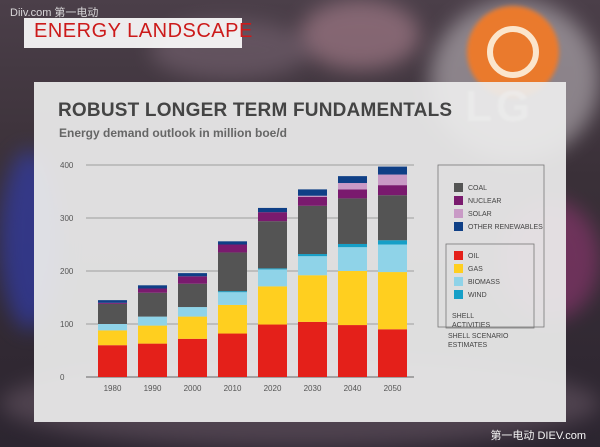  I want to click on footer-watermark: 第一电动 DIEV.com, so click(538, 436).